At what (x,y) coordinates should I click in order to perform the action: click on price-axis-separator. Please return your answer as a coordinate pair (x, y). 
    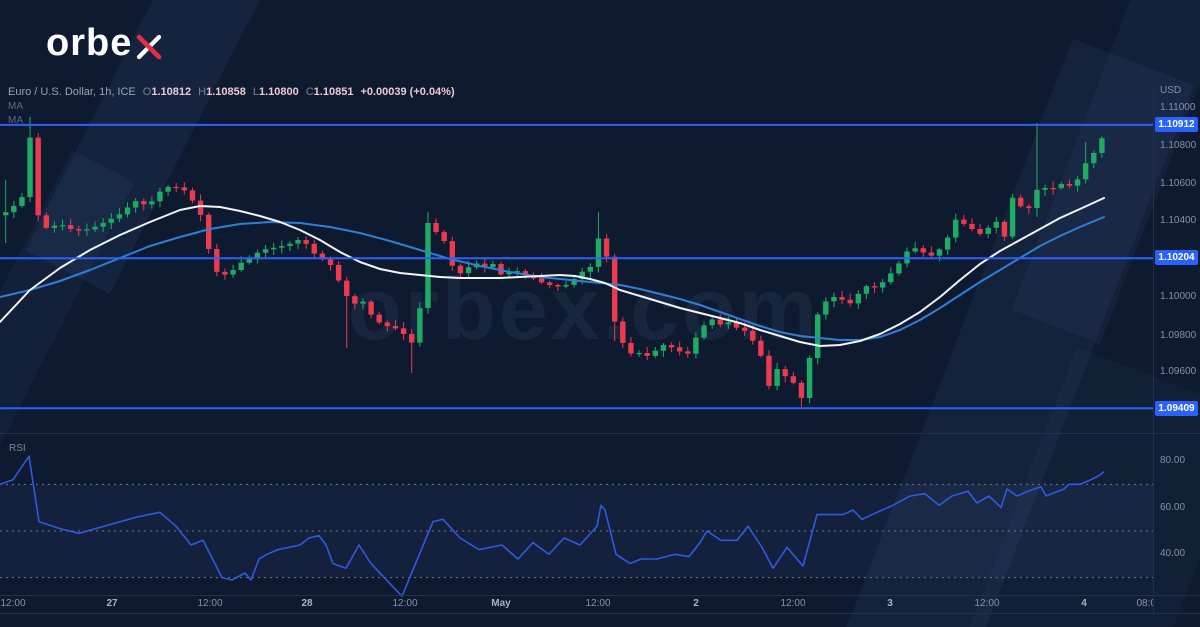
    Looking at the image, I should click on (1153, 348).